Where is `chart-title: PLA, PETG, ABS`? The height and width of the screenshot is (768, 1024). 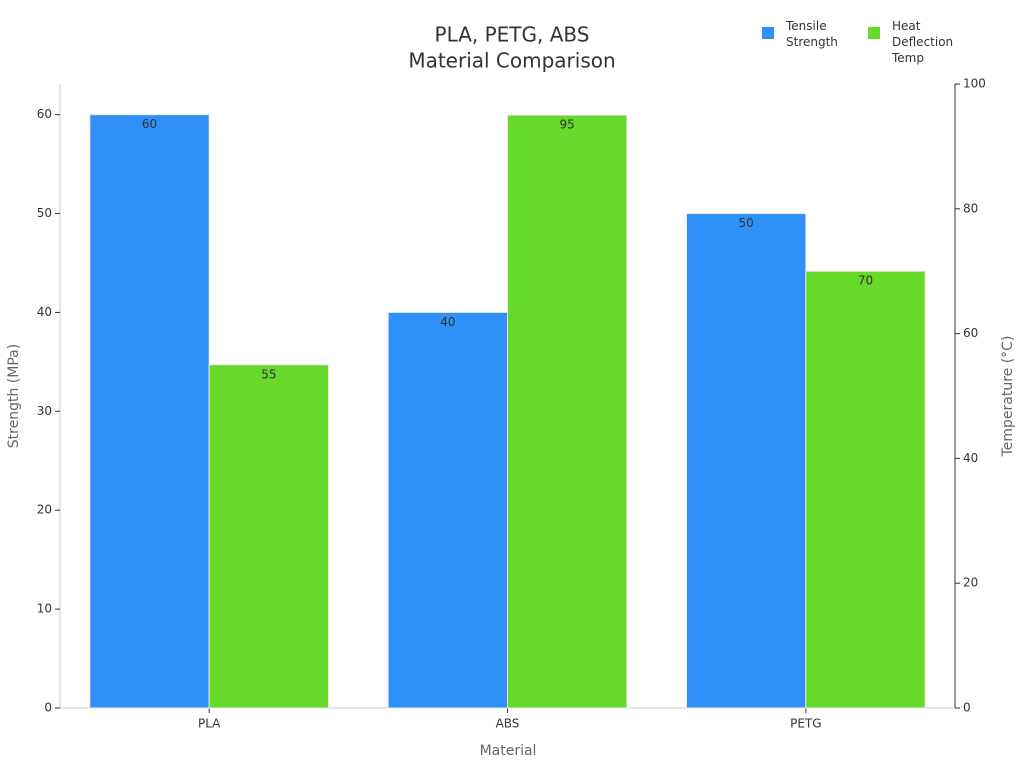 chart-title: PLA, PETG, ABS is located at coordinates (512, 35).